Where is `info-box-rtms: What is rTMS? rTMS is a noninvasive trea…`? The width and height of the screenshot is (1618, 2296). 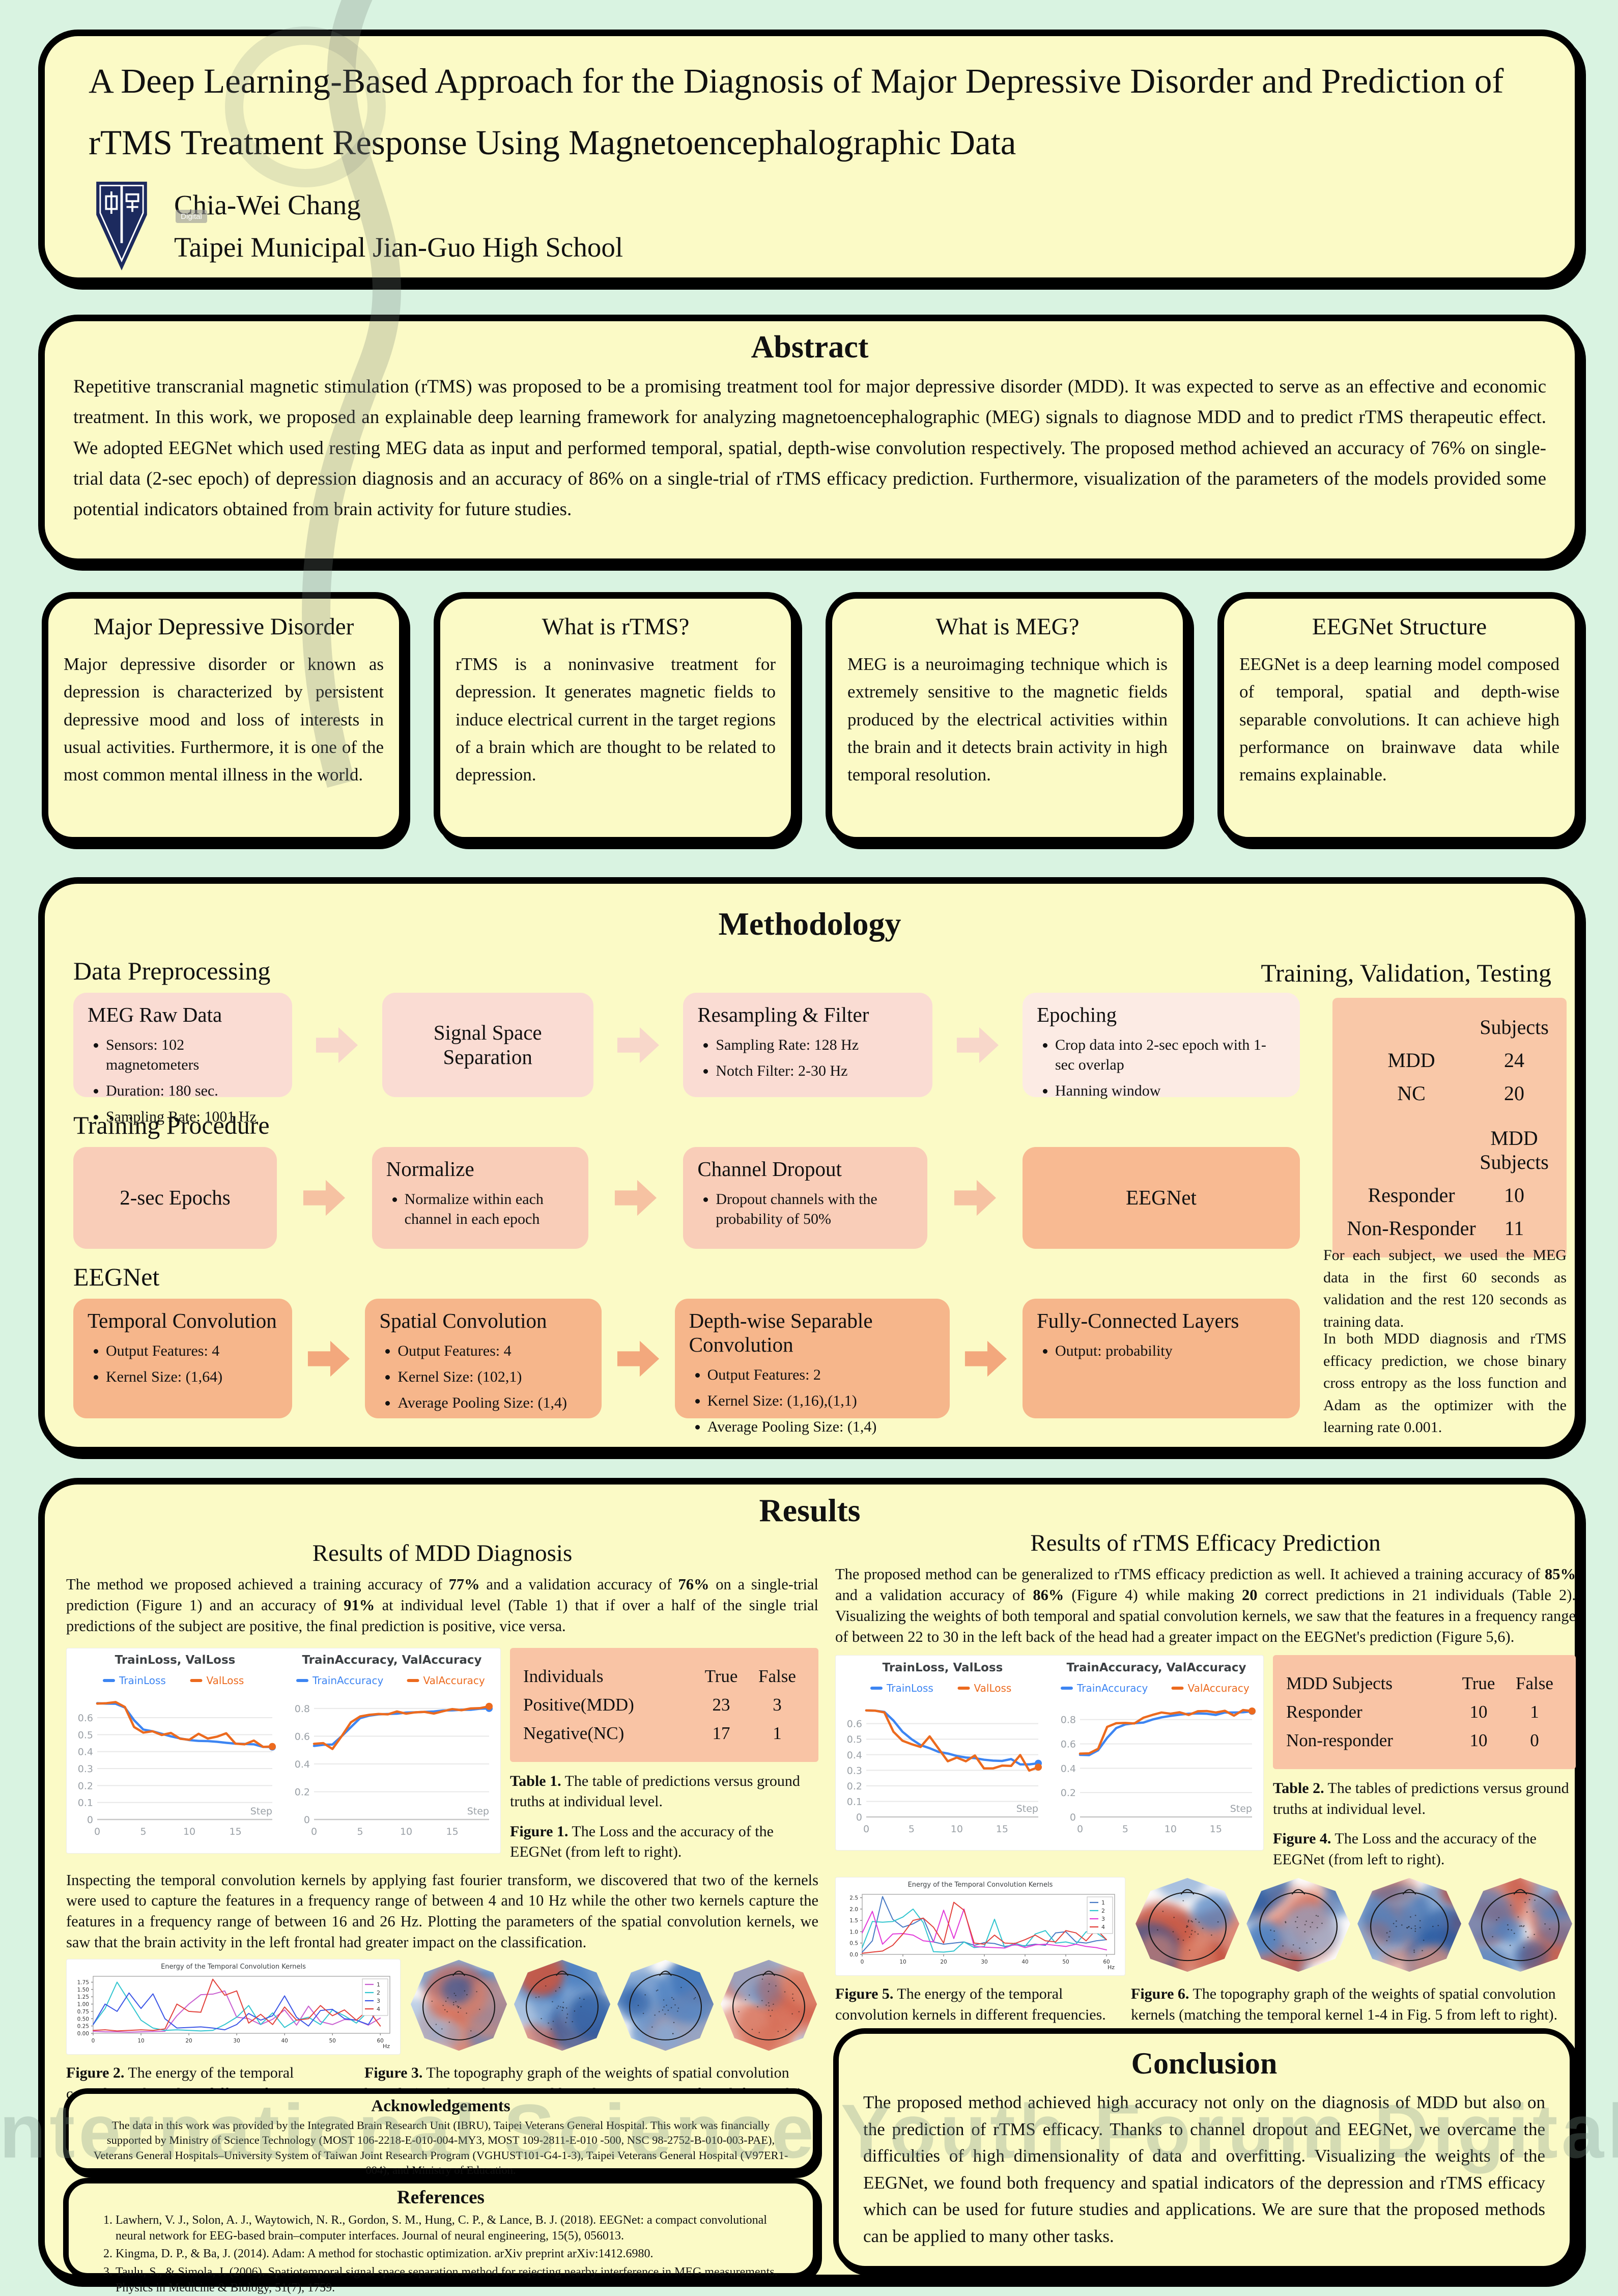
info-box-rtms: What is rTMS? rTMS is a noninvasive trea… is located at coordinates (616, 718).